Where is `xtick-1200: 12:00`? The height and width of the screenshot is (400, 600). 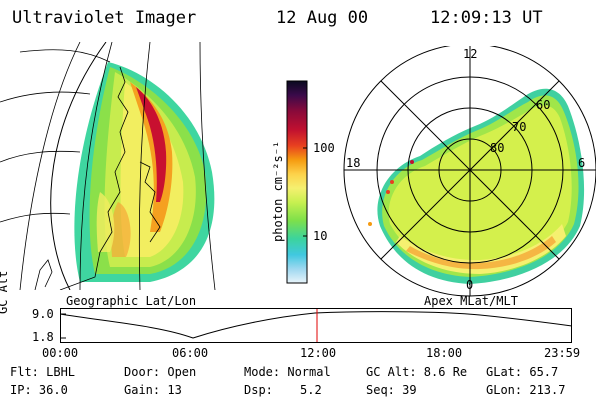
xtick-1200: 12:00 is located at coordinates (318, 353).